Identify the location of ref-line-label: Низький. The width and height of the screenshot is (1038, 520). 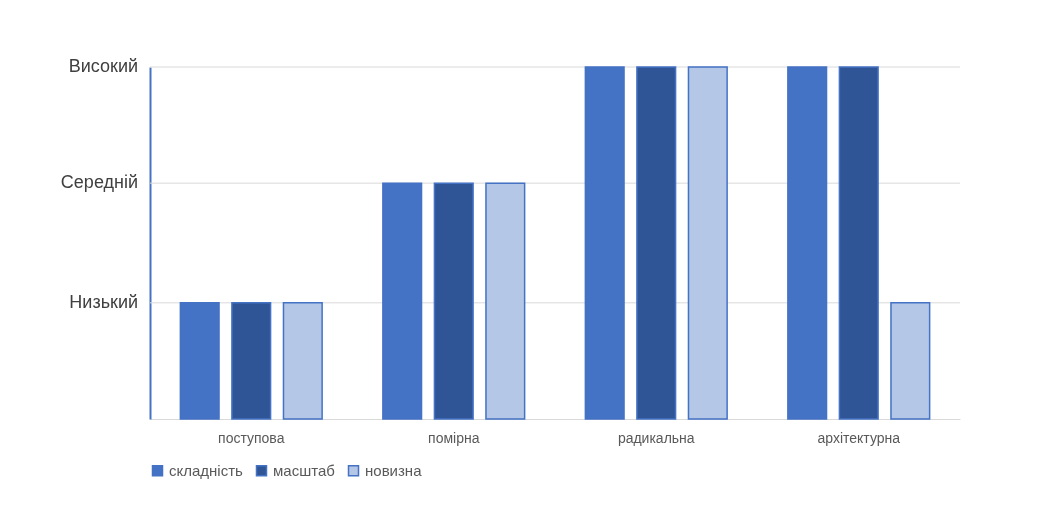
(103, 301).